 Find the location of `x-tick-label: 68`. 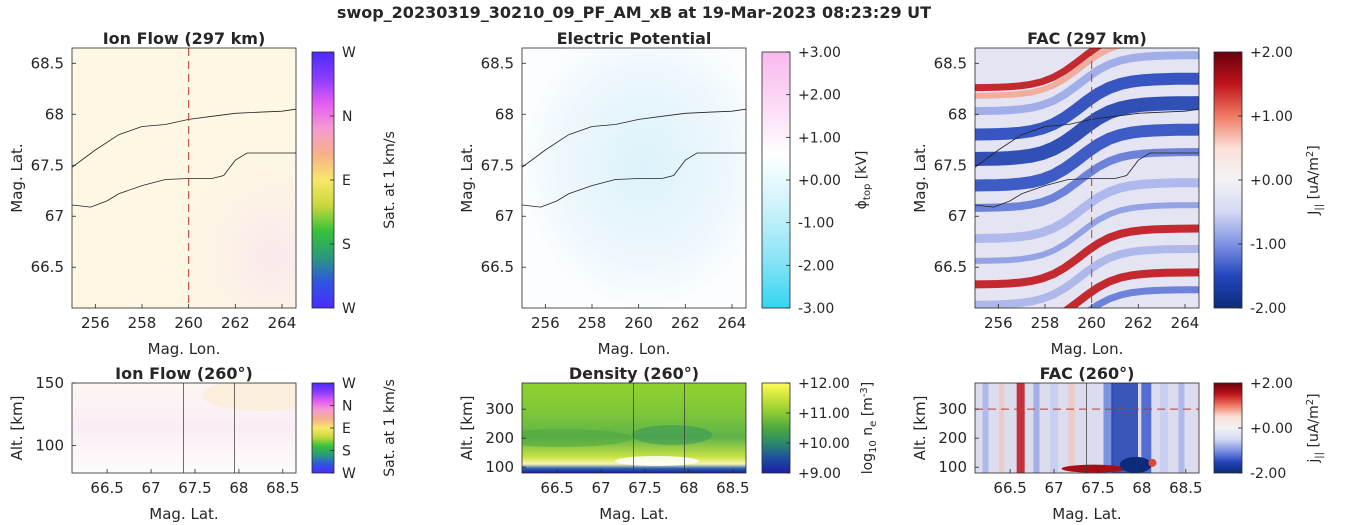

x-tick-label: 68 is located at coordinates (1141, 488).